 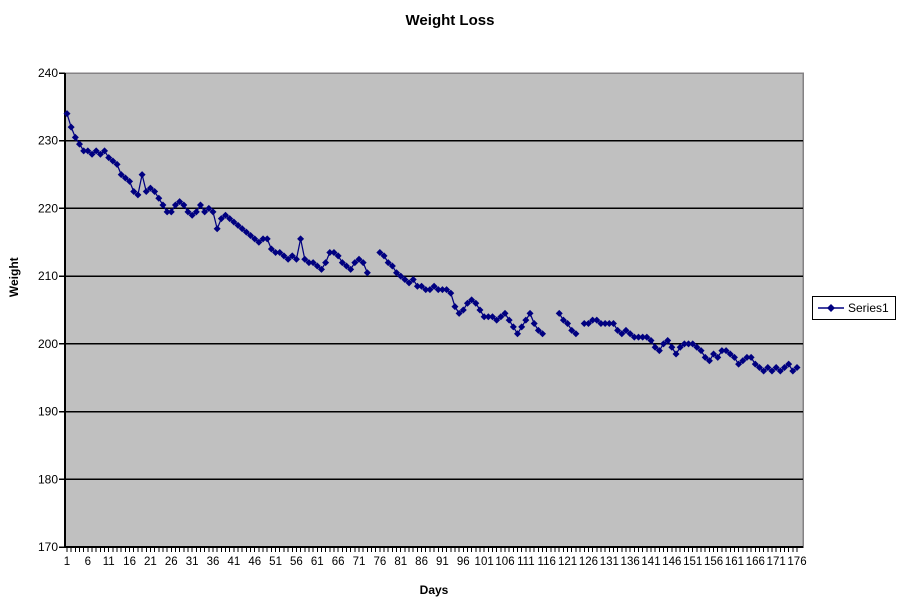 What do you see at coordinates (150, 562) in the screenshot?
I see `x-tick-label: 21` at bounding box center [150, 562].